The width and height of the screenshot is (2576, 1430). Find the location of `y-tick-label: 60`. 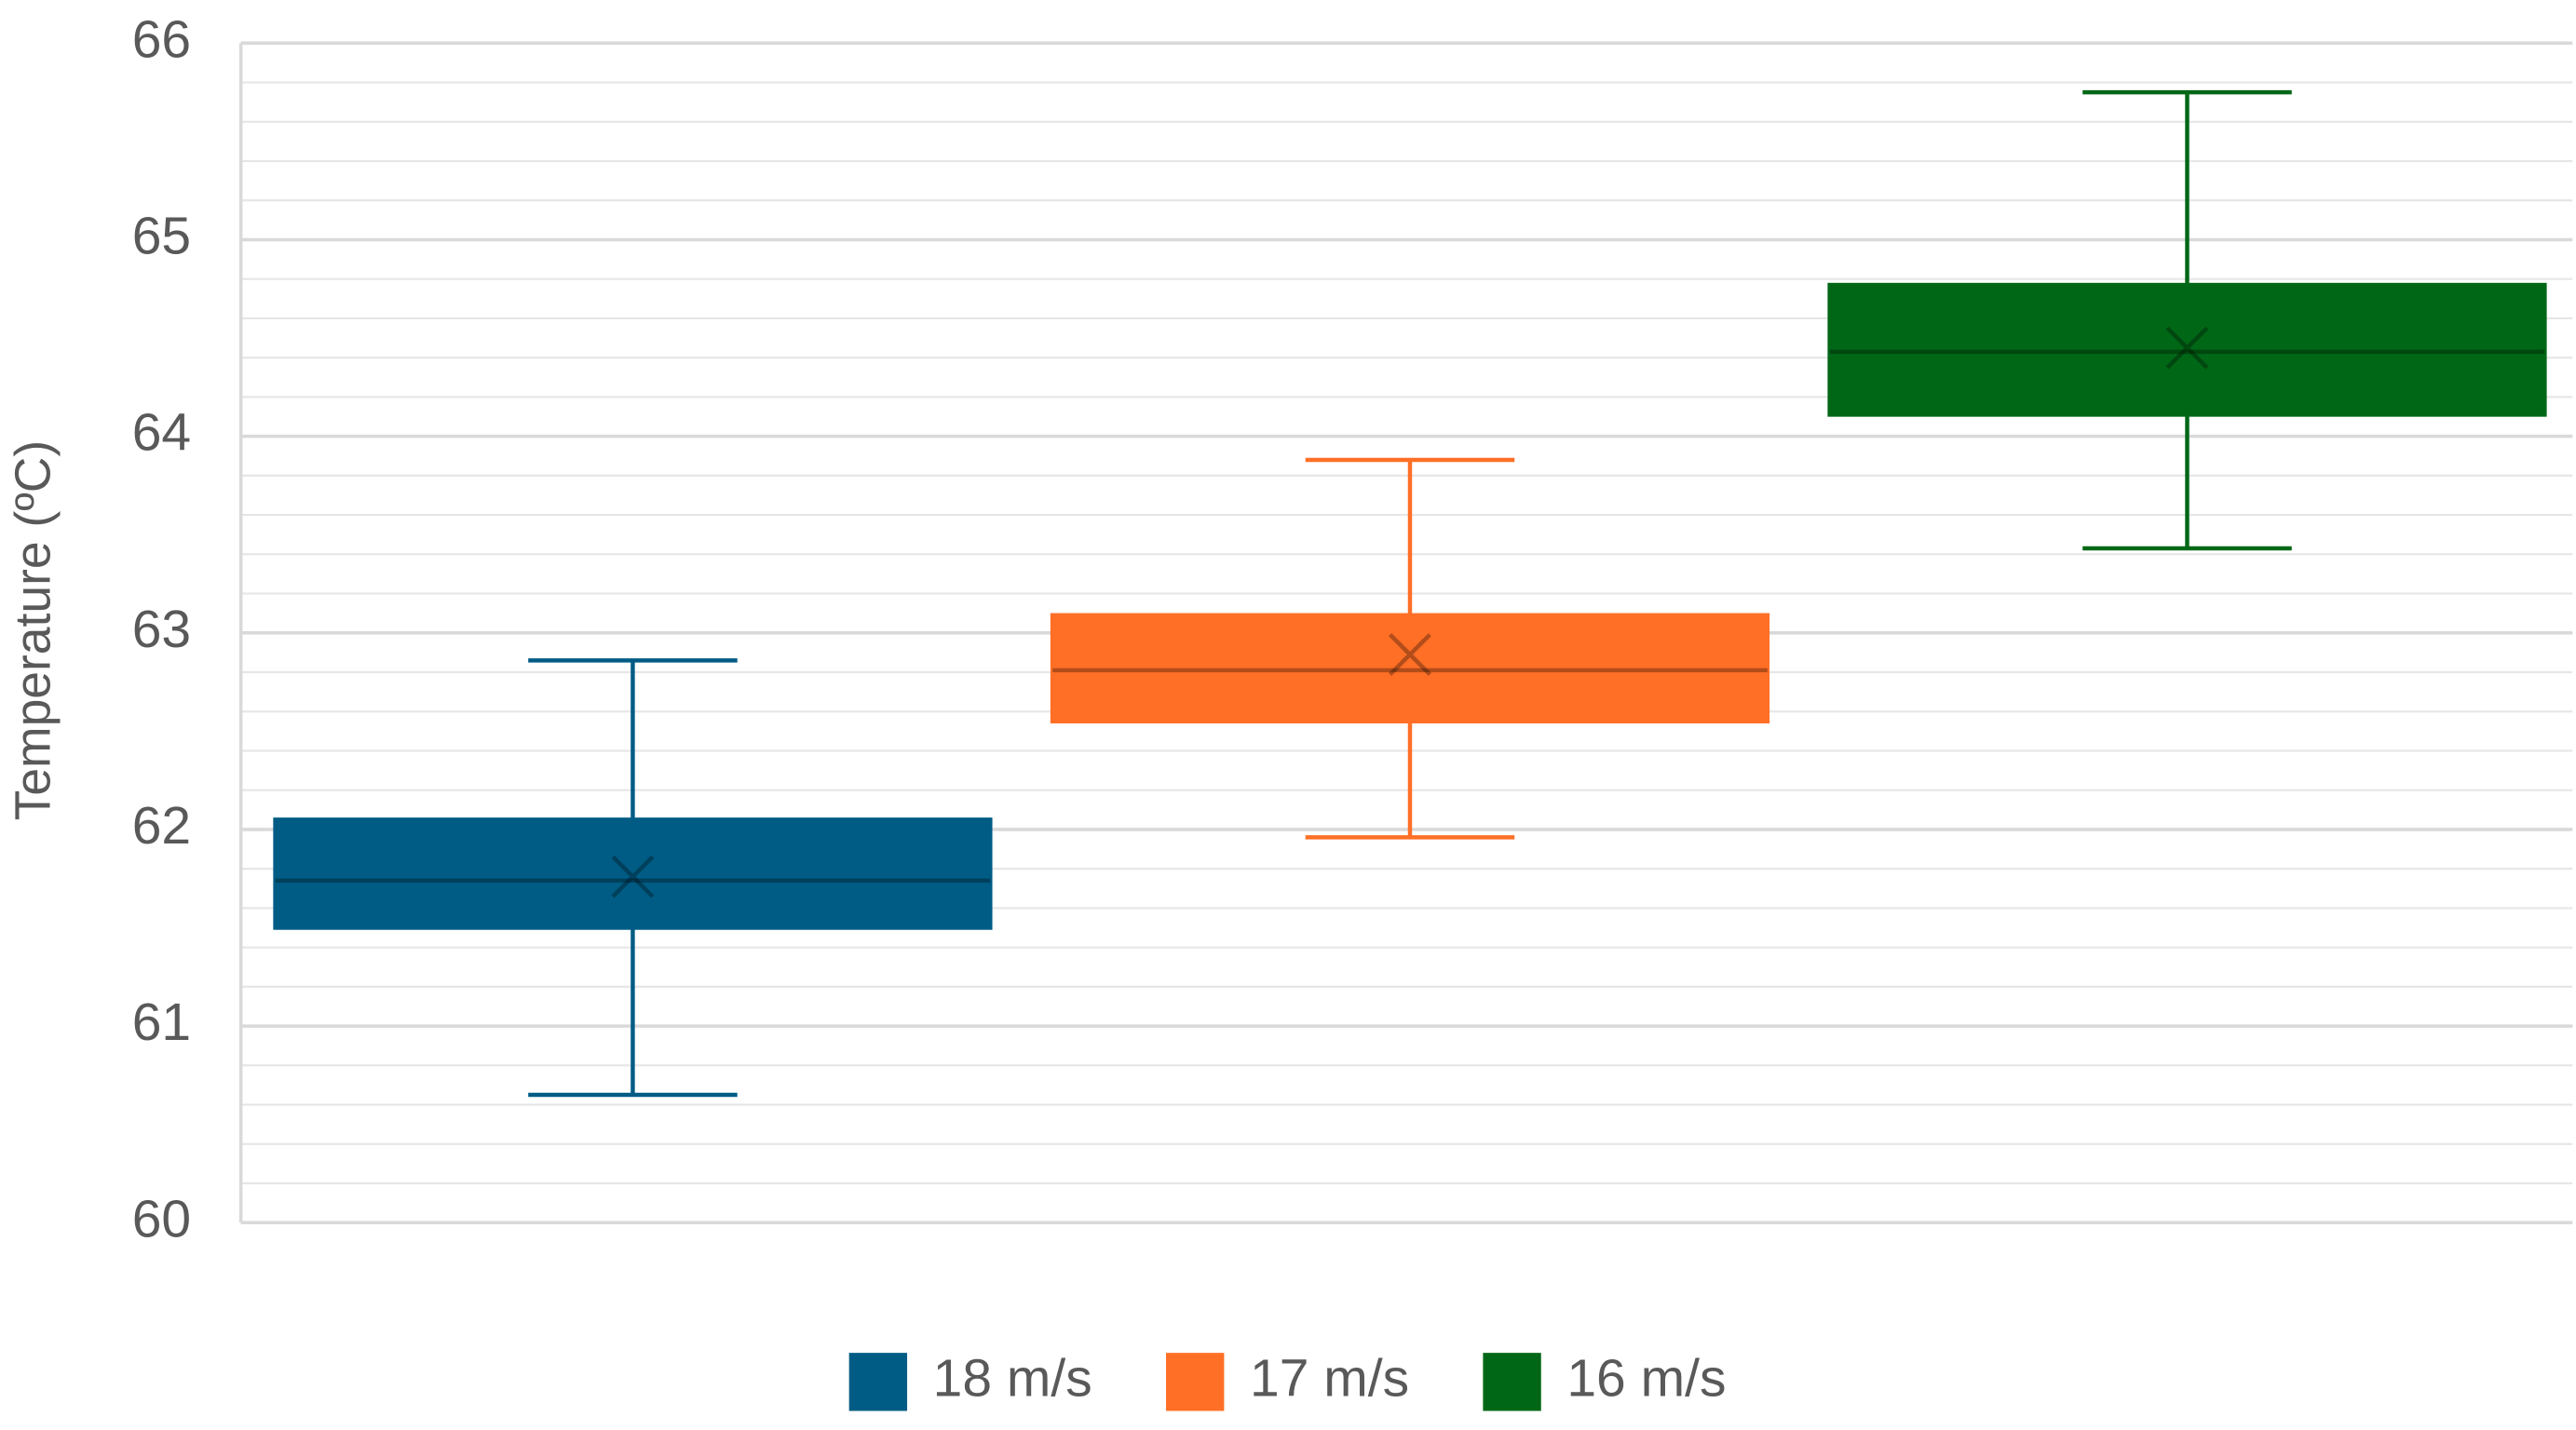

y-tick-label: 60 is located at coordinates (161, 1218).